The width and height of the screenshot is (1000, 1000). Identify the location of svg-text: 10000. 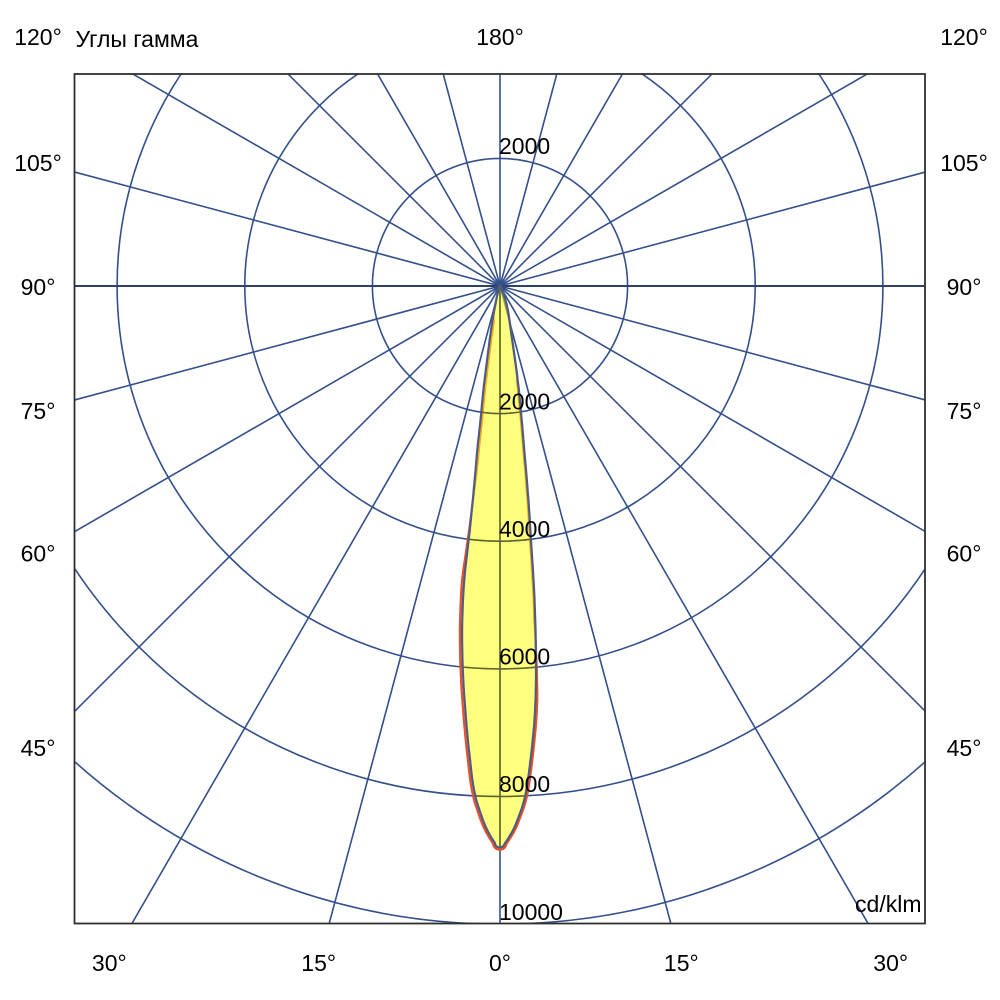
(531, 912).